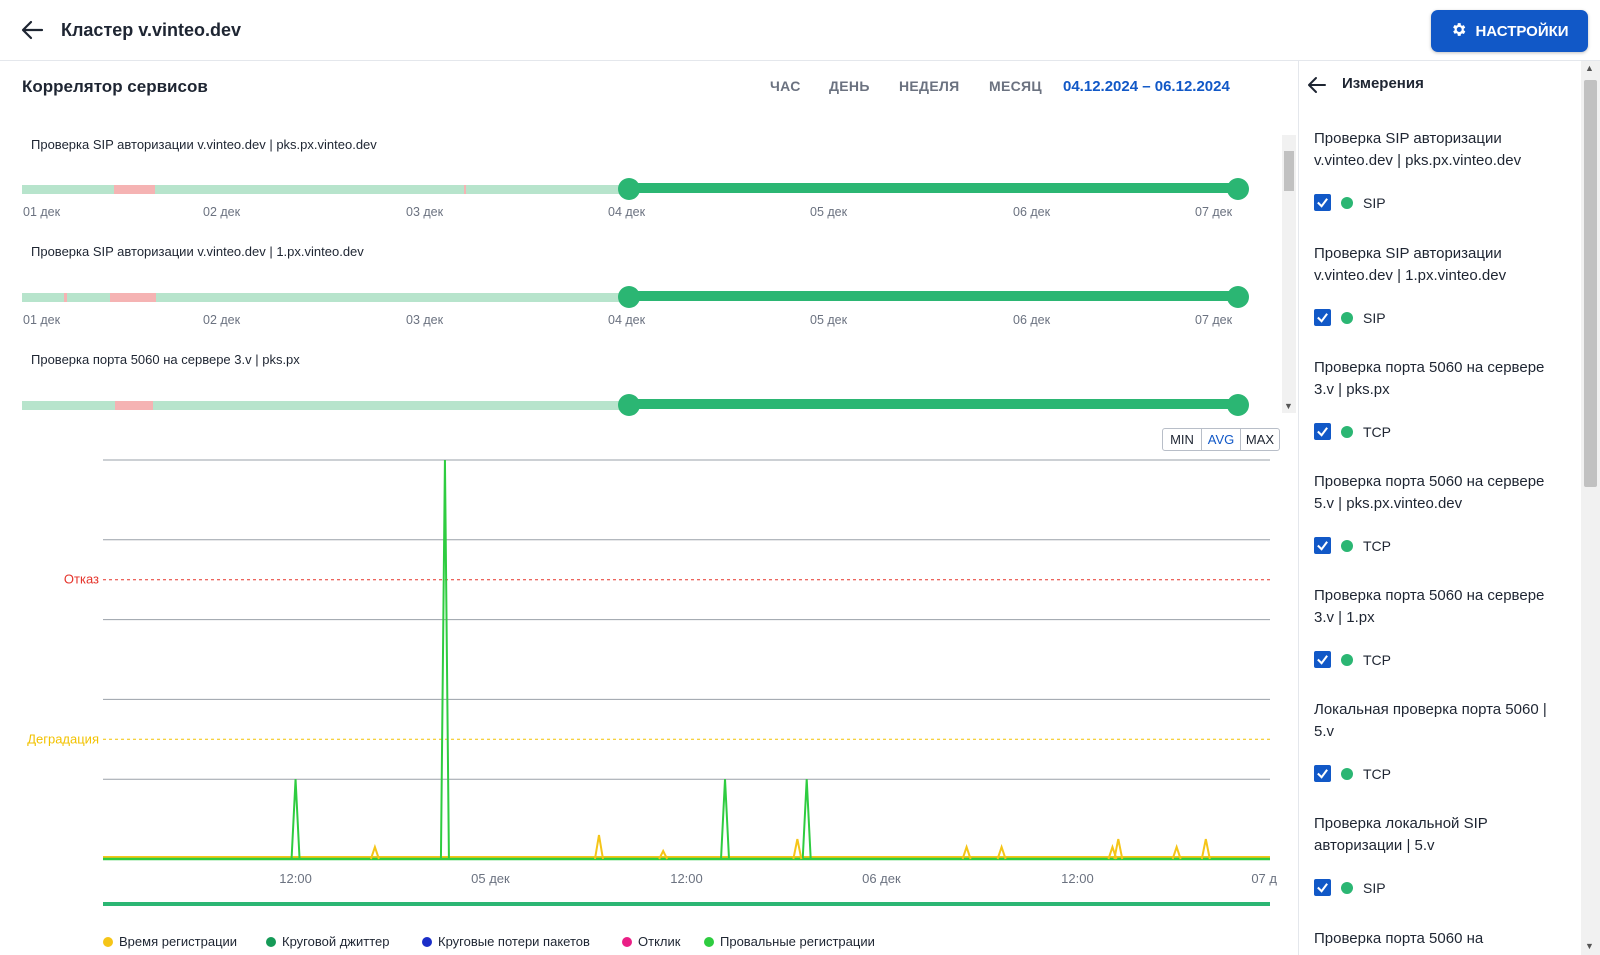 The image size is (1600, 955). I want to click on measurement-title: Локальная проверка порта 5060 | 5.v, so click(1430, 720).